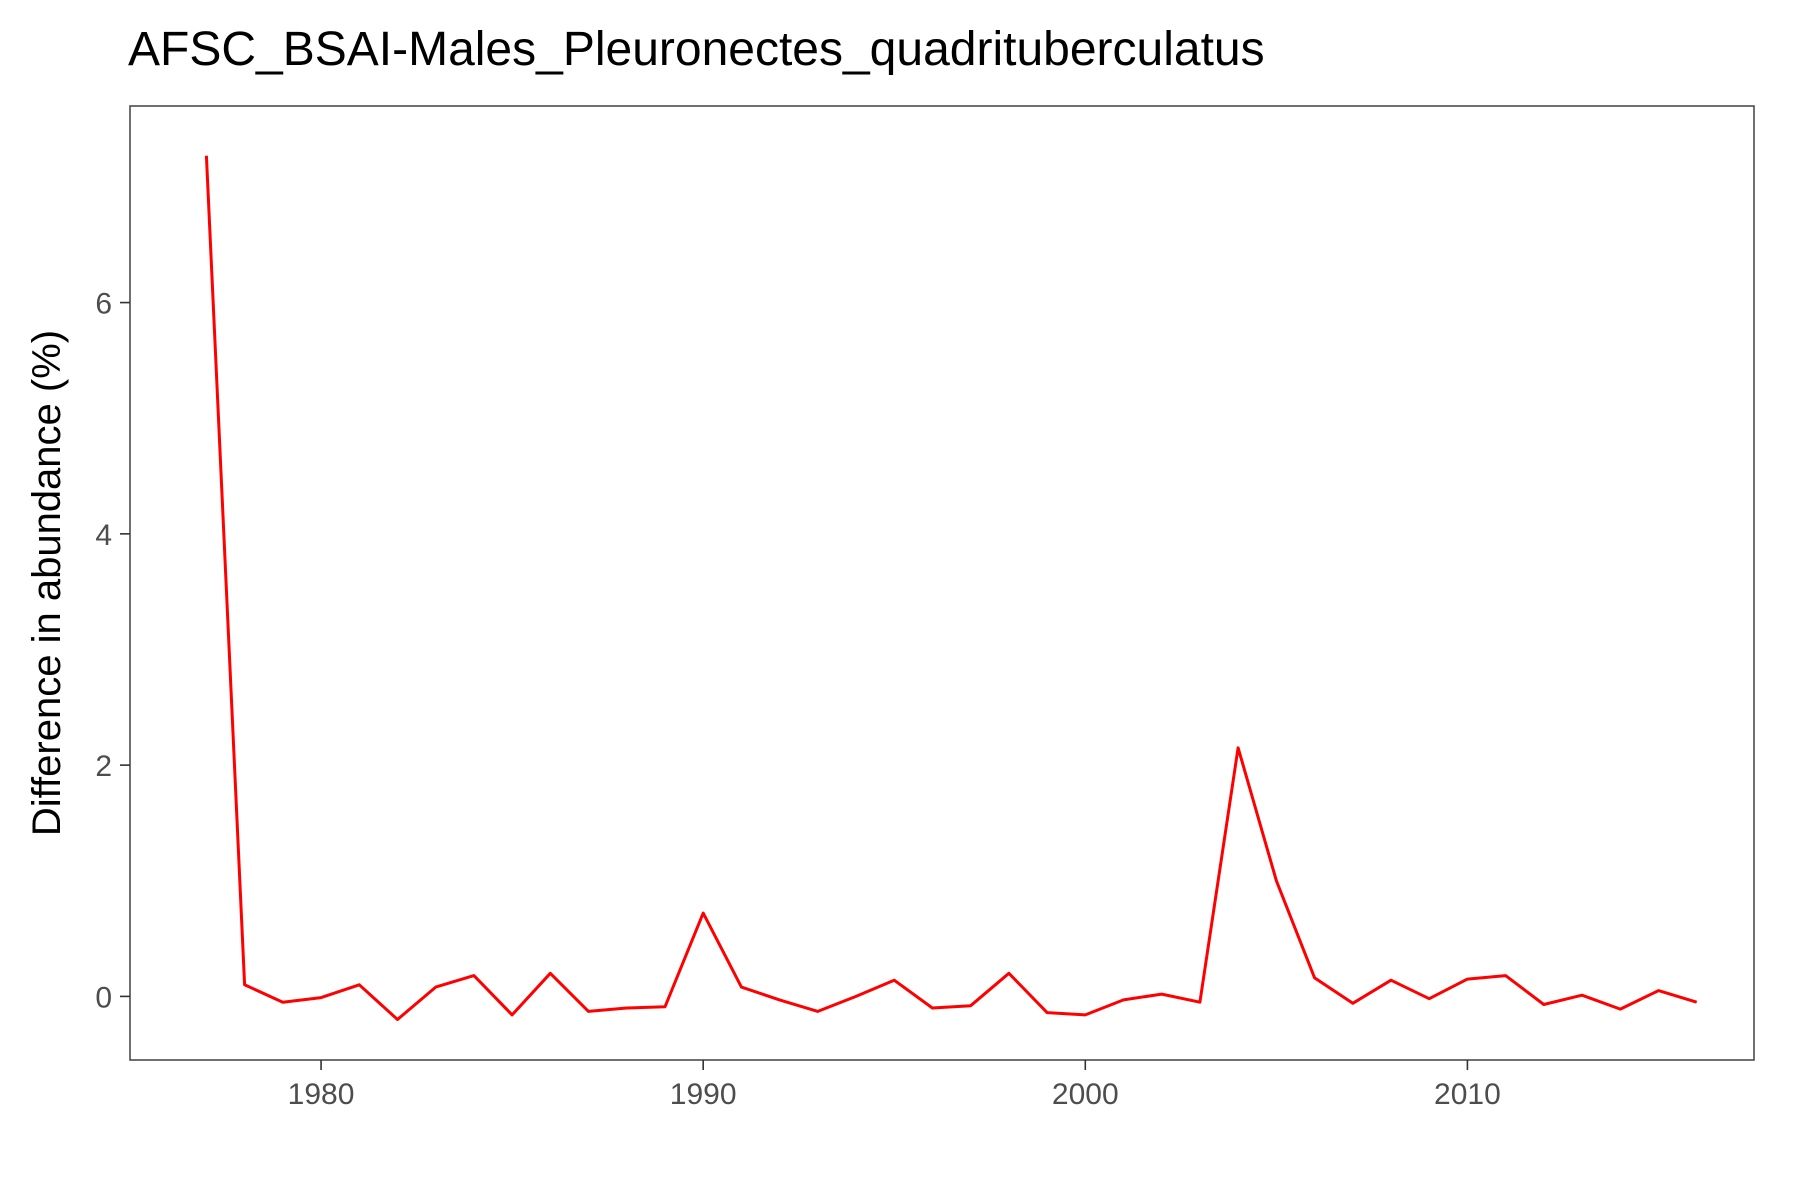 This screenshot has width=1800, height=1200. What do you see at coordinates (894, 1085) in the screenshot?
I see `x-axis: 1980 1990 2000 2010` at bounding box center [894, 1085].